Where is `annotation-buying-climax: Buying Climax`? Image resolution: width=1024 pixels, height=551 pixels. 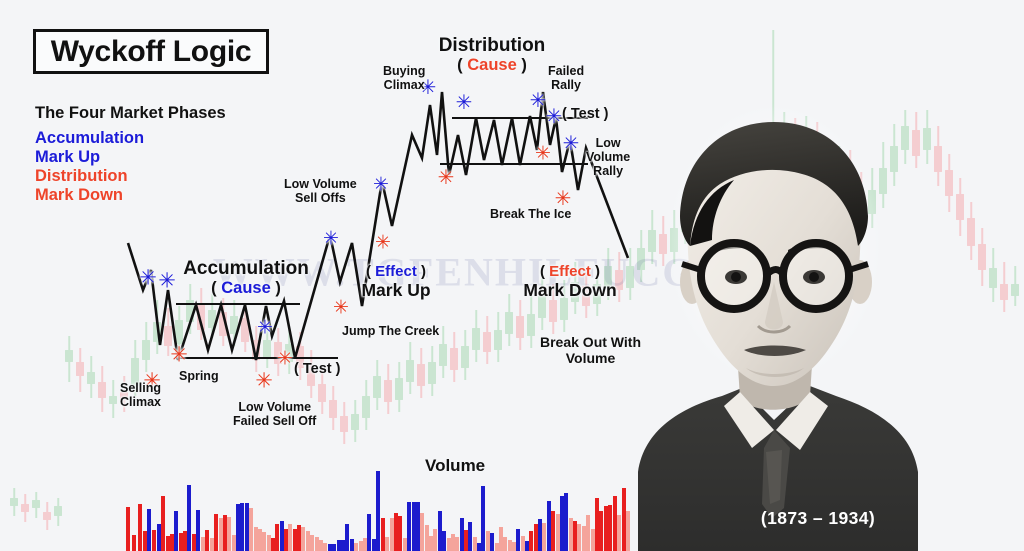 annotation-buying-climax: Buying Climax is located at coordinates (404, 78).